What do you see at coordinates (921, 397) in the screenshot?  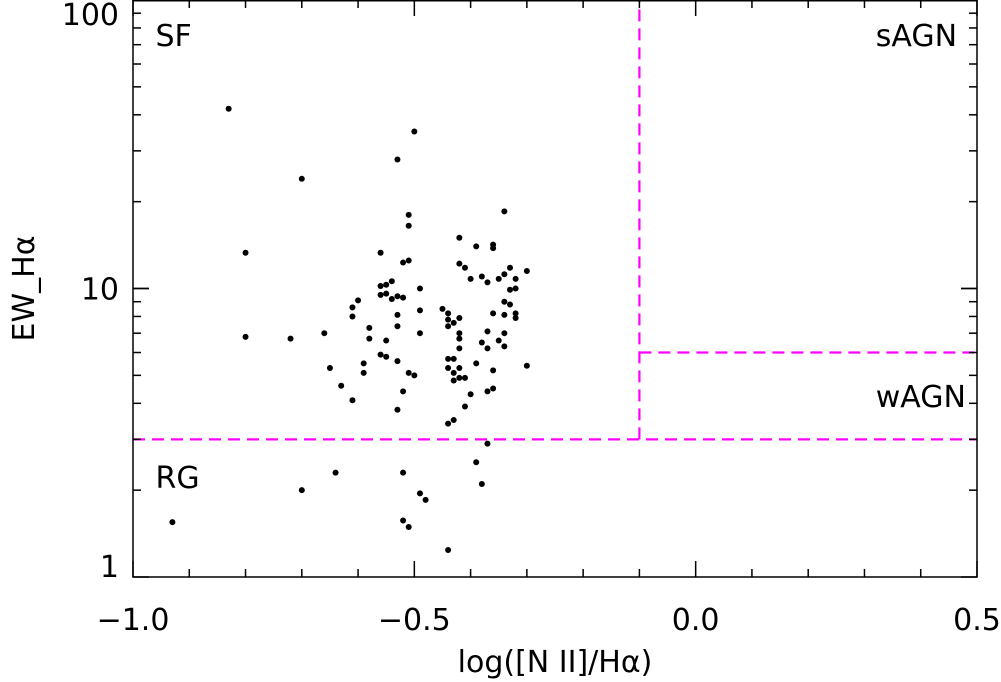 I see `region-label: wAGN` at bounding box center [921, 397].